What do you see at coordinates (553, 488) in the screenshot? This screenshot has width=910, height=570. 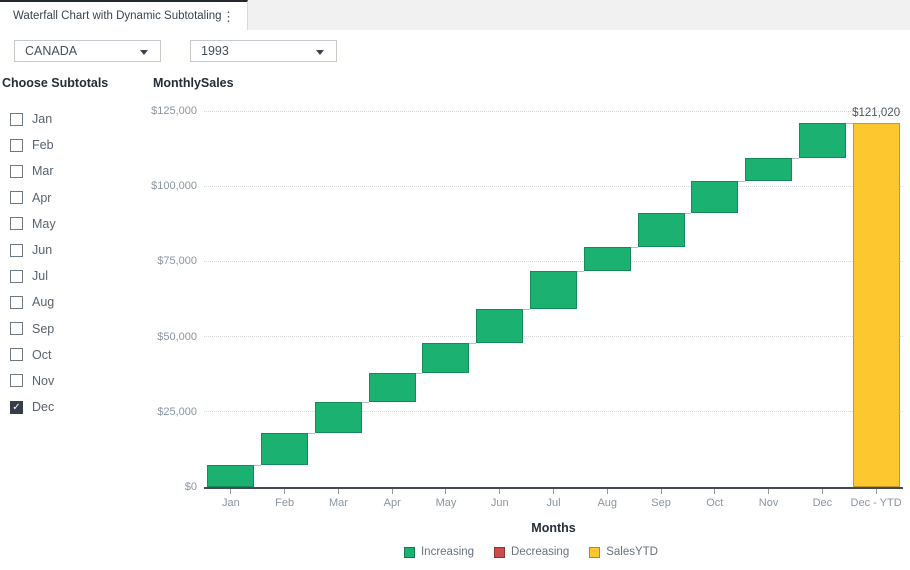 I see `x-axis-line` at bounding box center [553, 488].